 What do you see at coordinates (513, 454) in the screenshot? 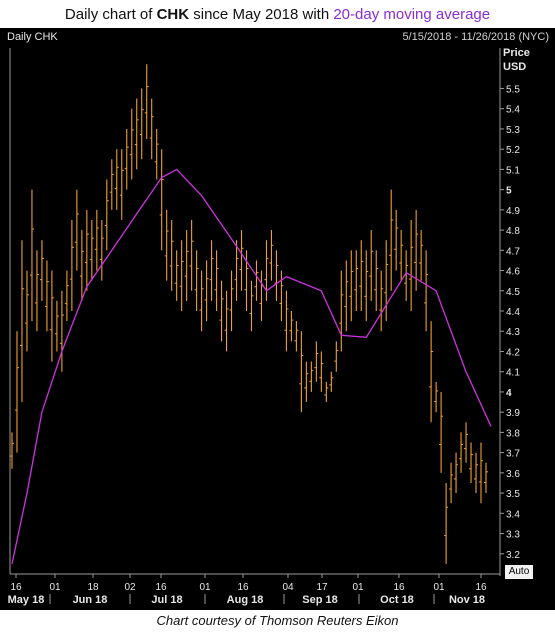
I see `y-tick-label: 3.7` at bounding box center [513, 454].